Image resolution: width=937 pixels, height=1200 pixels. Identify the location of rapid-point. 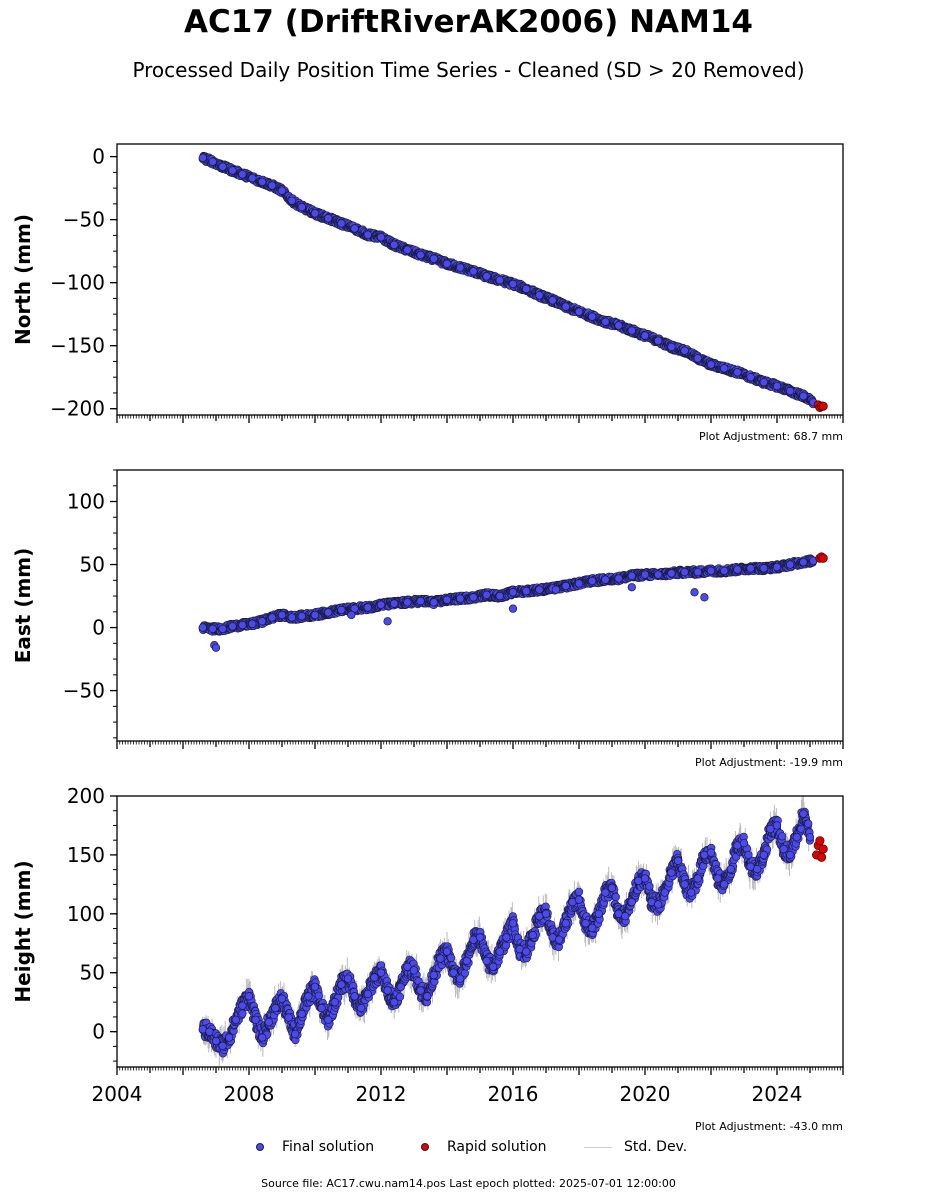
(823, 406).